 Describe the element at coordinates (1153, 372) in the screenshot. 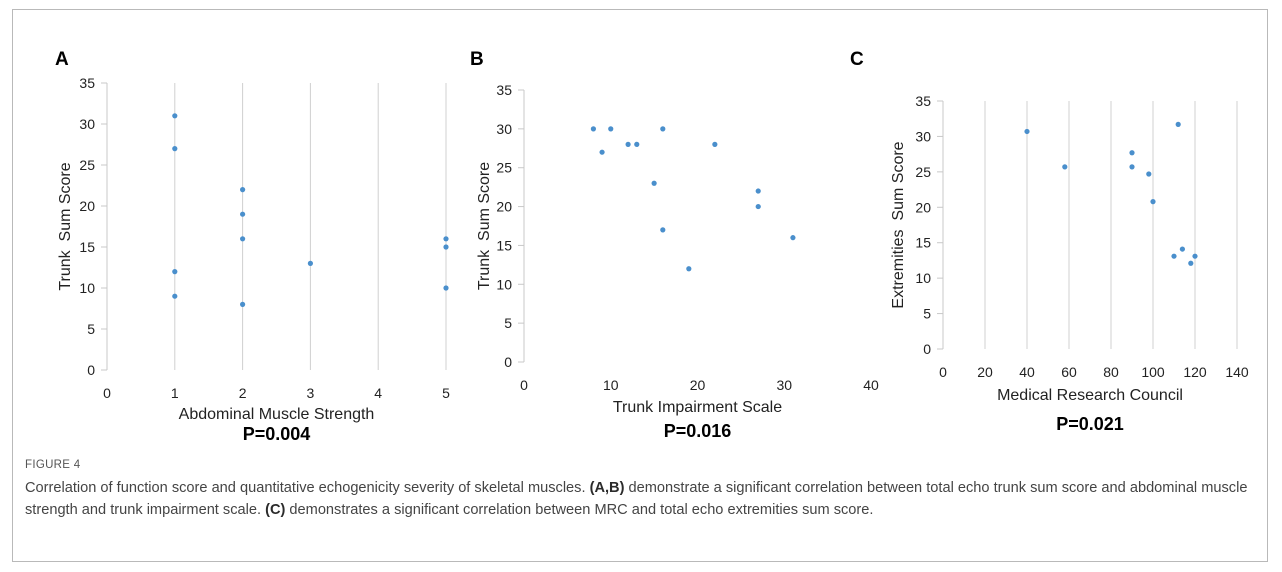

I see `x-tick-label: 100` at that location.